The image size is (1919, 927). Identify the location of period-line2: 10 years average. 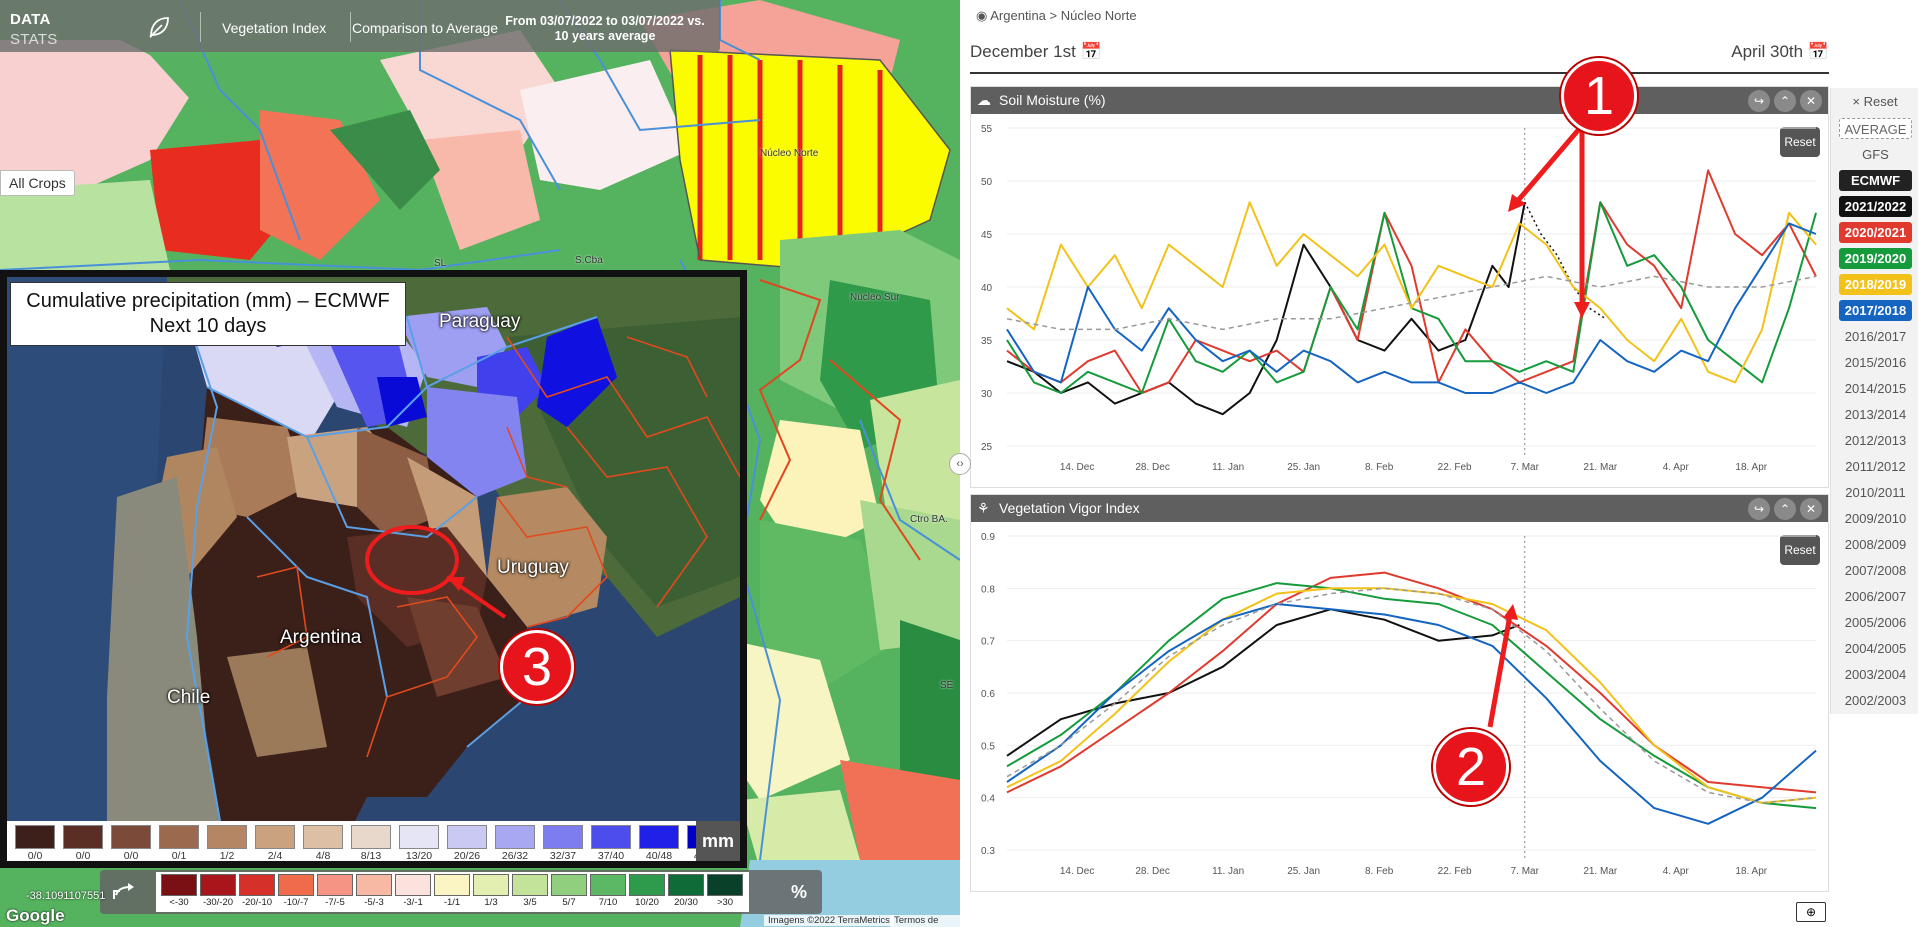
(605, 36).